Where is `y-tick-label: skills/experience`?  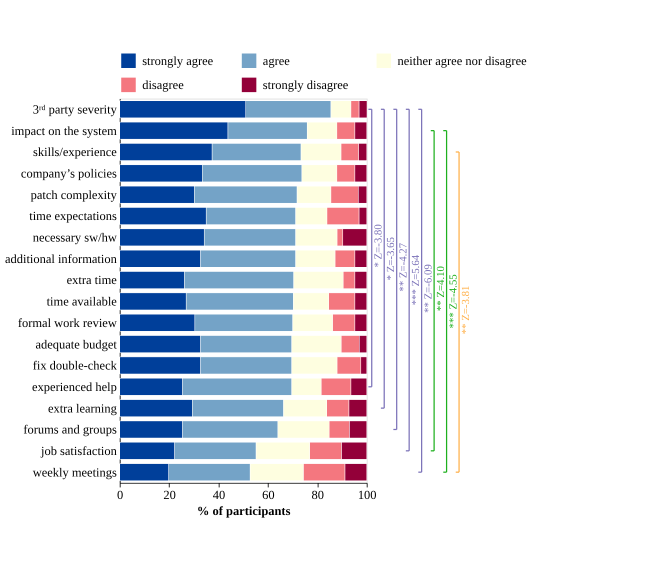
y-tick-label: skills/experience is located at coordinates (75, 152).